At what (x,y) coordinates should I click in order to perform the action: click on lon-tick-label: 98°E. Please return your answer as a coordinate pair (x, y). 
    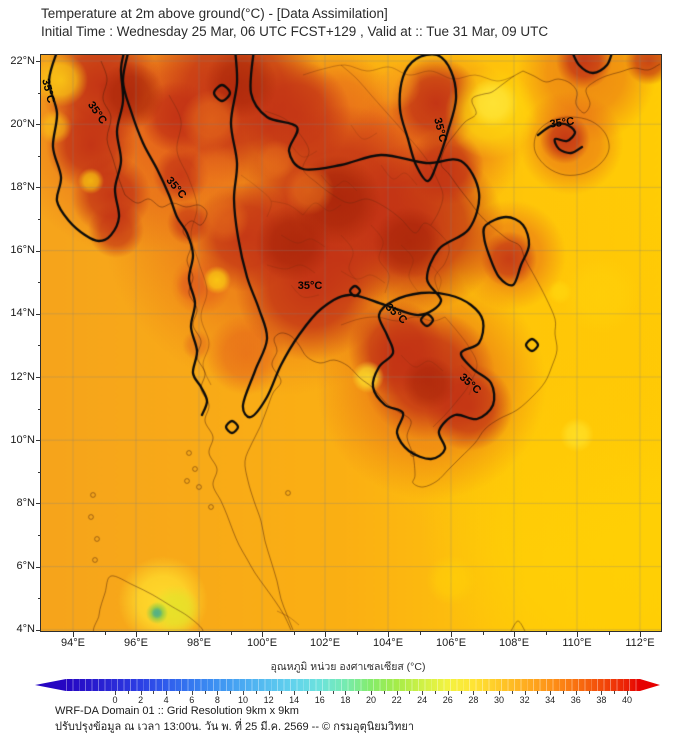
    Looking at the image, I should click on (199, 643).